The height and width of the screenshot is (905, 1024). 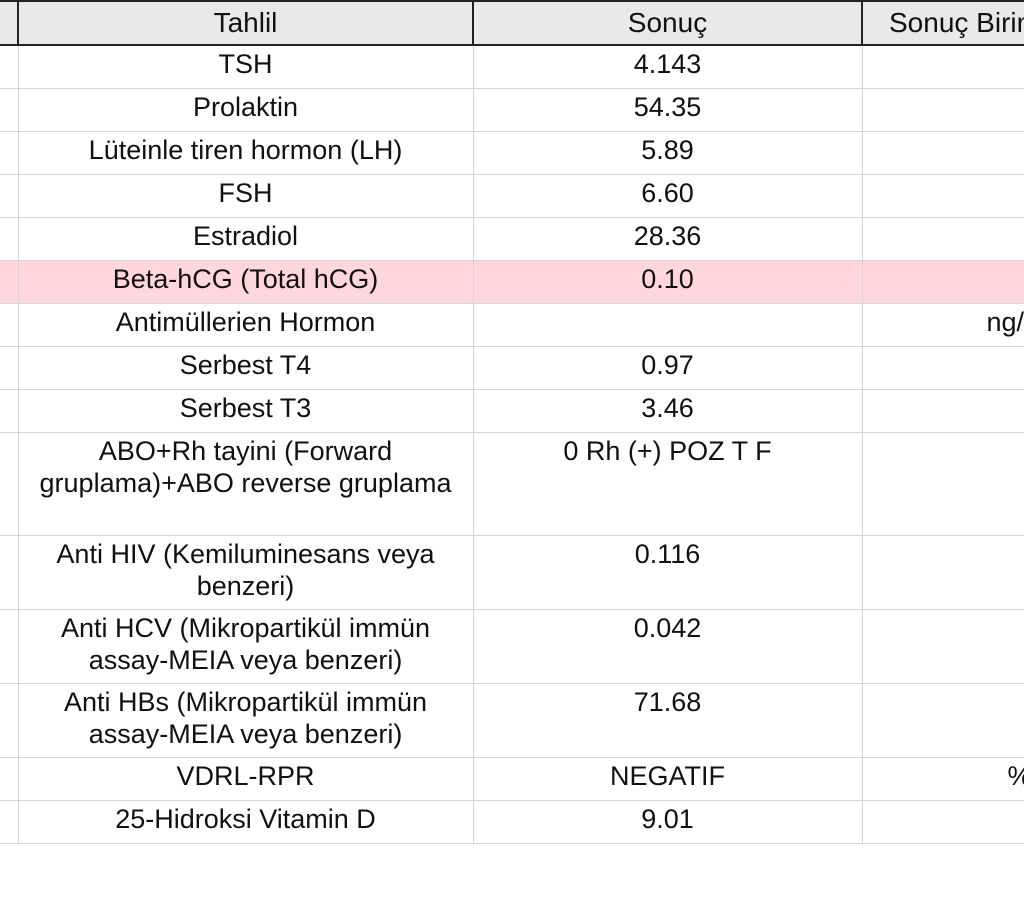 I want to click on test-name-cell: VDRL-RPR, so click(x=246, y=779).